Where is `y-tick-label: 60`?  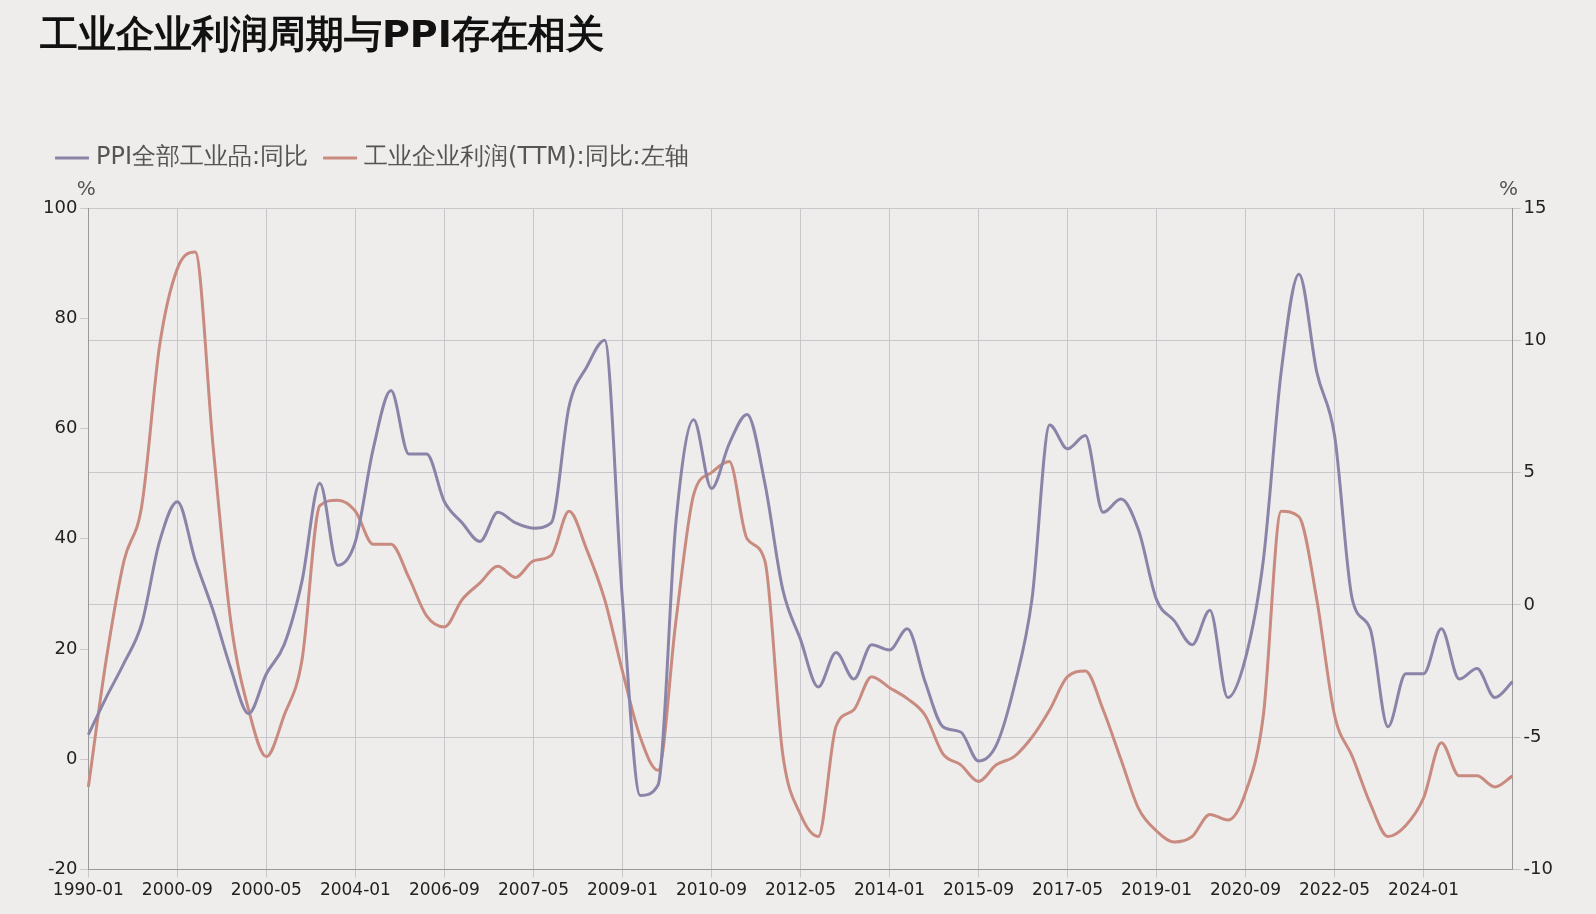 y-tick-label: 60 is located at coordinates (66, 427).